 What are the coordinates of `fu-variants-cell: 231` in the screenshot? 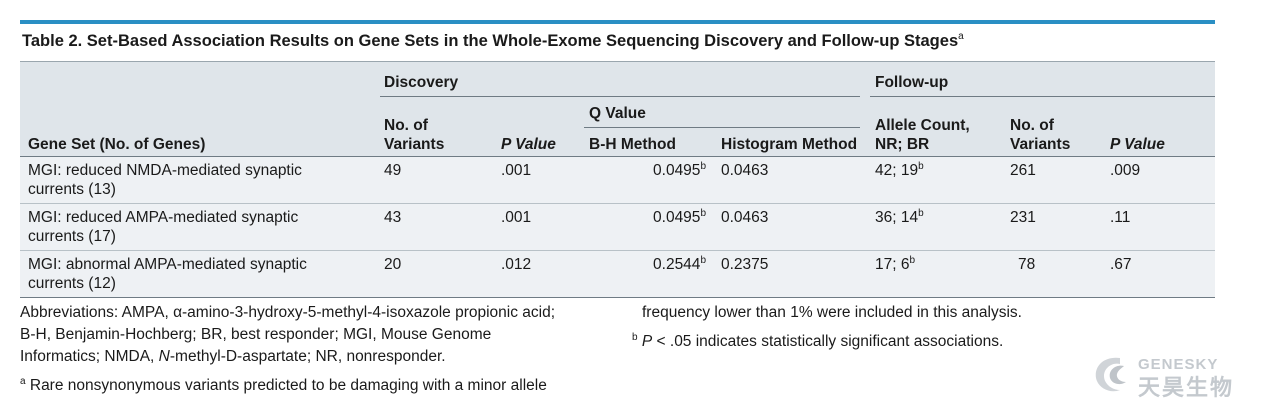 It's located at (1023, 217).